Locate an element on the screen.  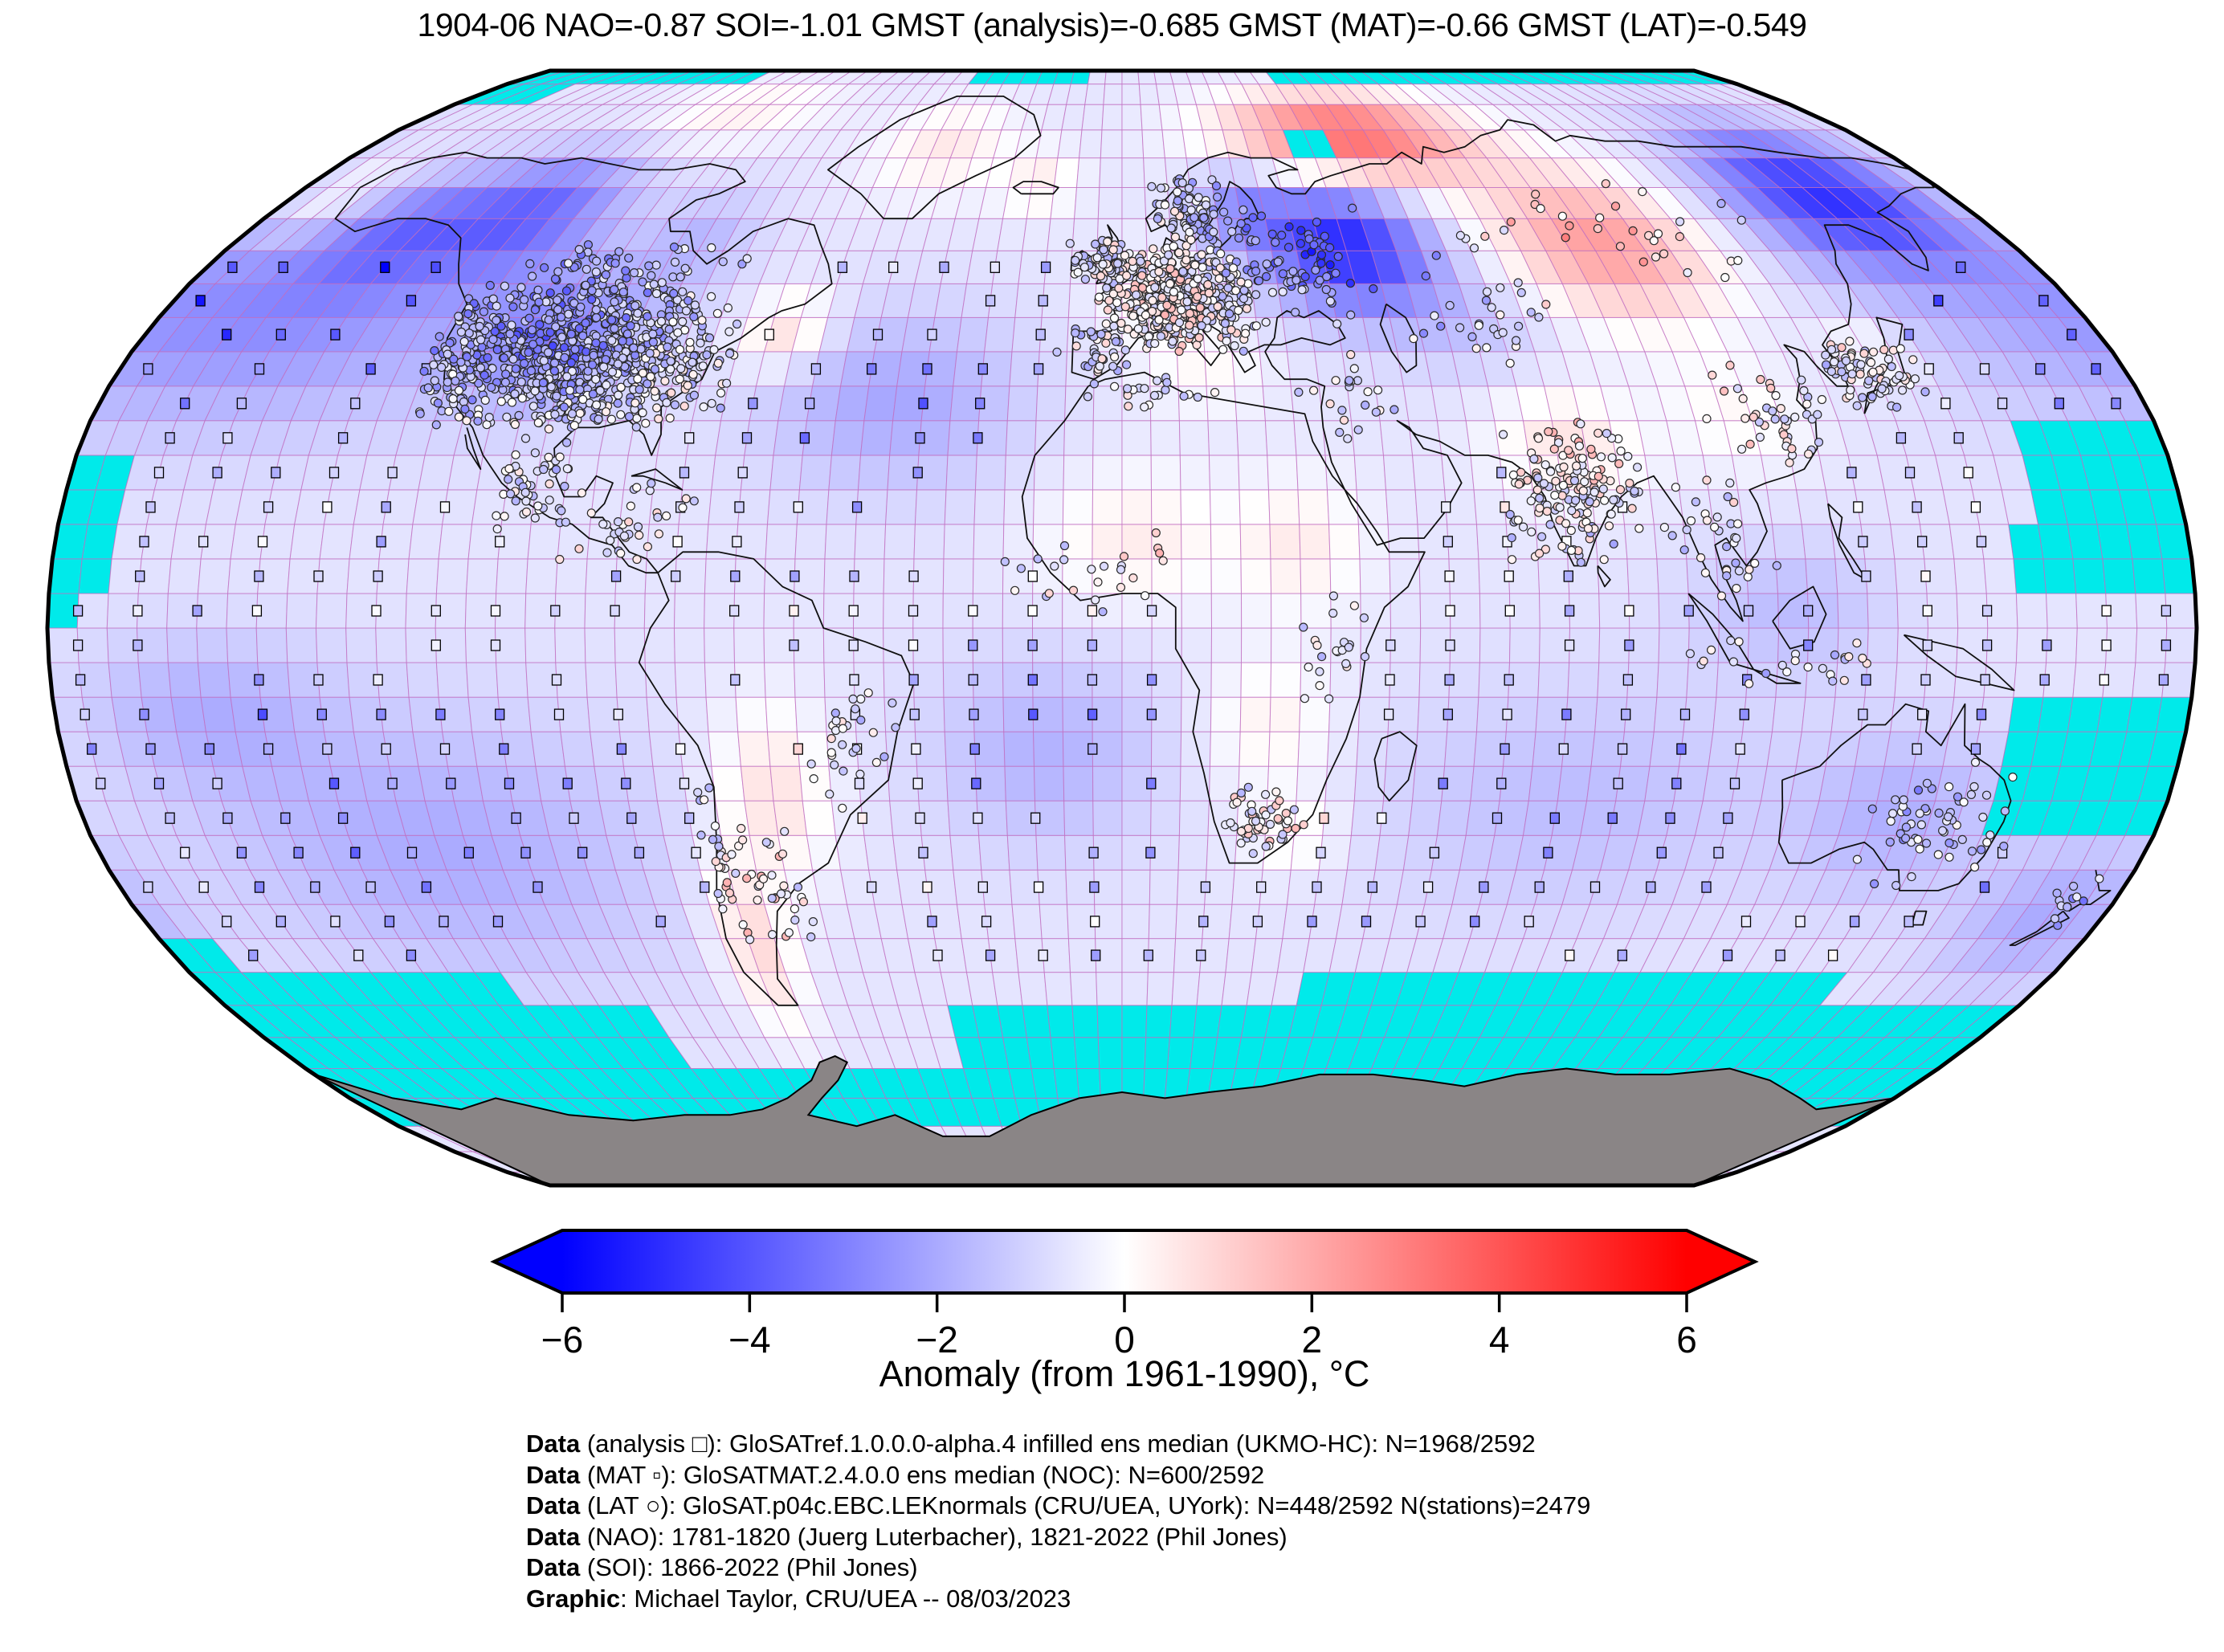
footer-line-text: : Michael Taylor, CRU/UEA -- 08/03/2023 is located at coordinates (845, 1598).